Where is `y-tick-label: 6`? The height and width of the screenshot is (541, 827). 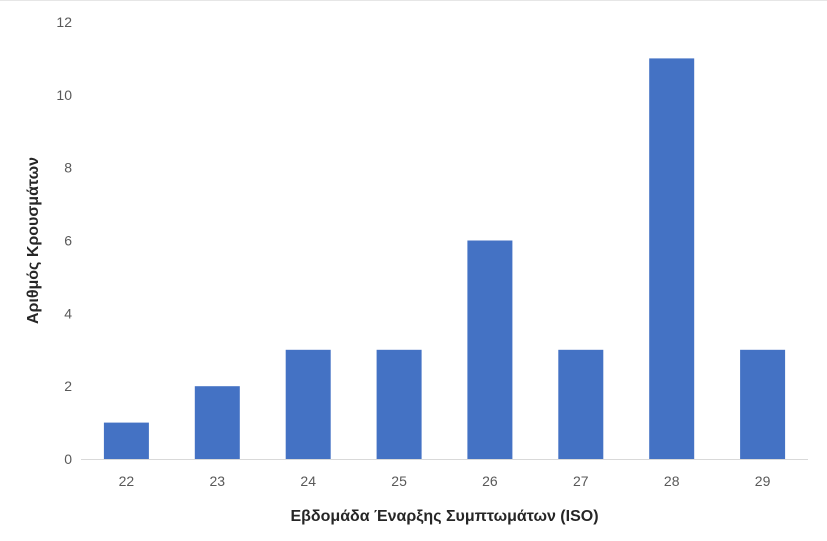 y-tick-label: 6 is located at coordinates (68, 241).